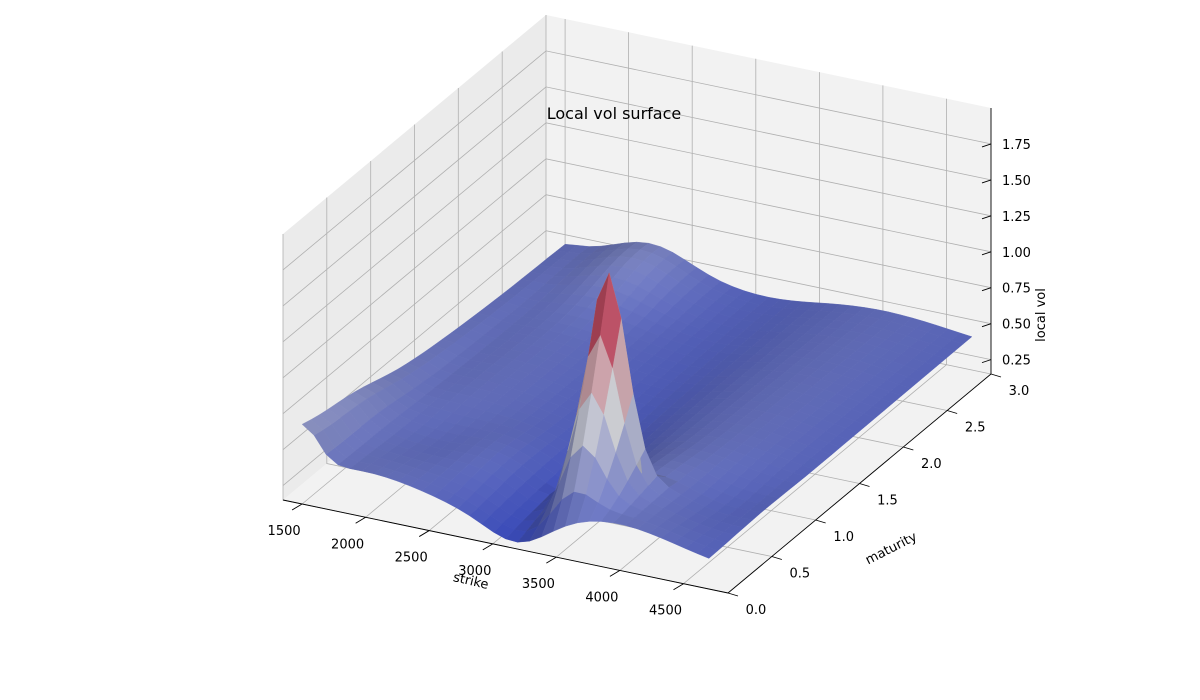 This screenshot has width=1200, height=700. I want to click on x-tick-label: 4500, so click(665, 611).